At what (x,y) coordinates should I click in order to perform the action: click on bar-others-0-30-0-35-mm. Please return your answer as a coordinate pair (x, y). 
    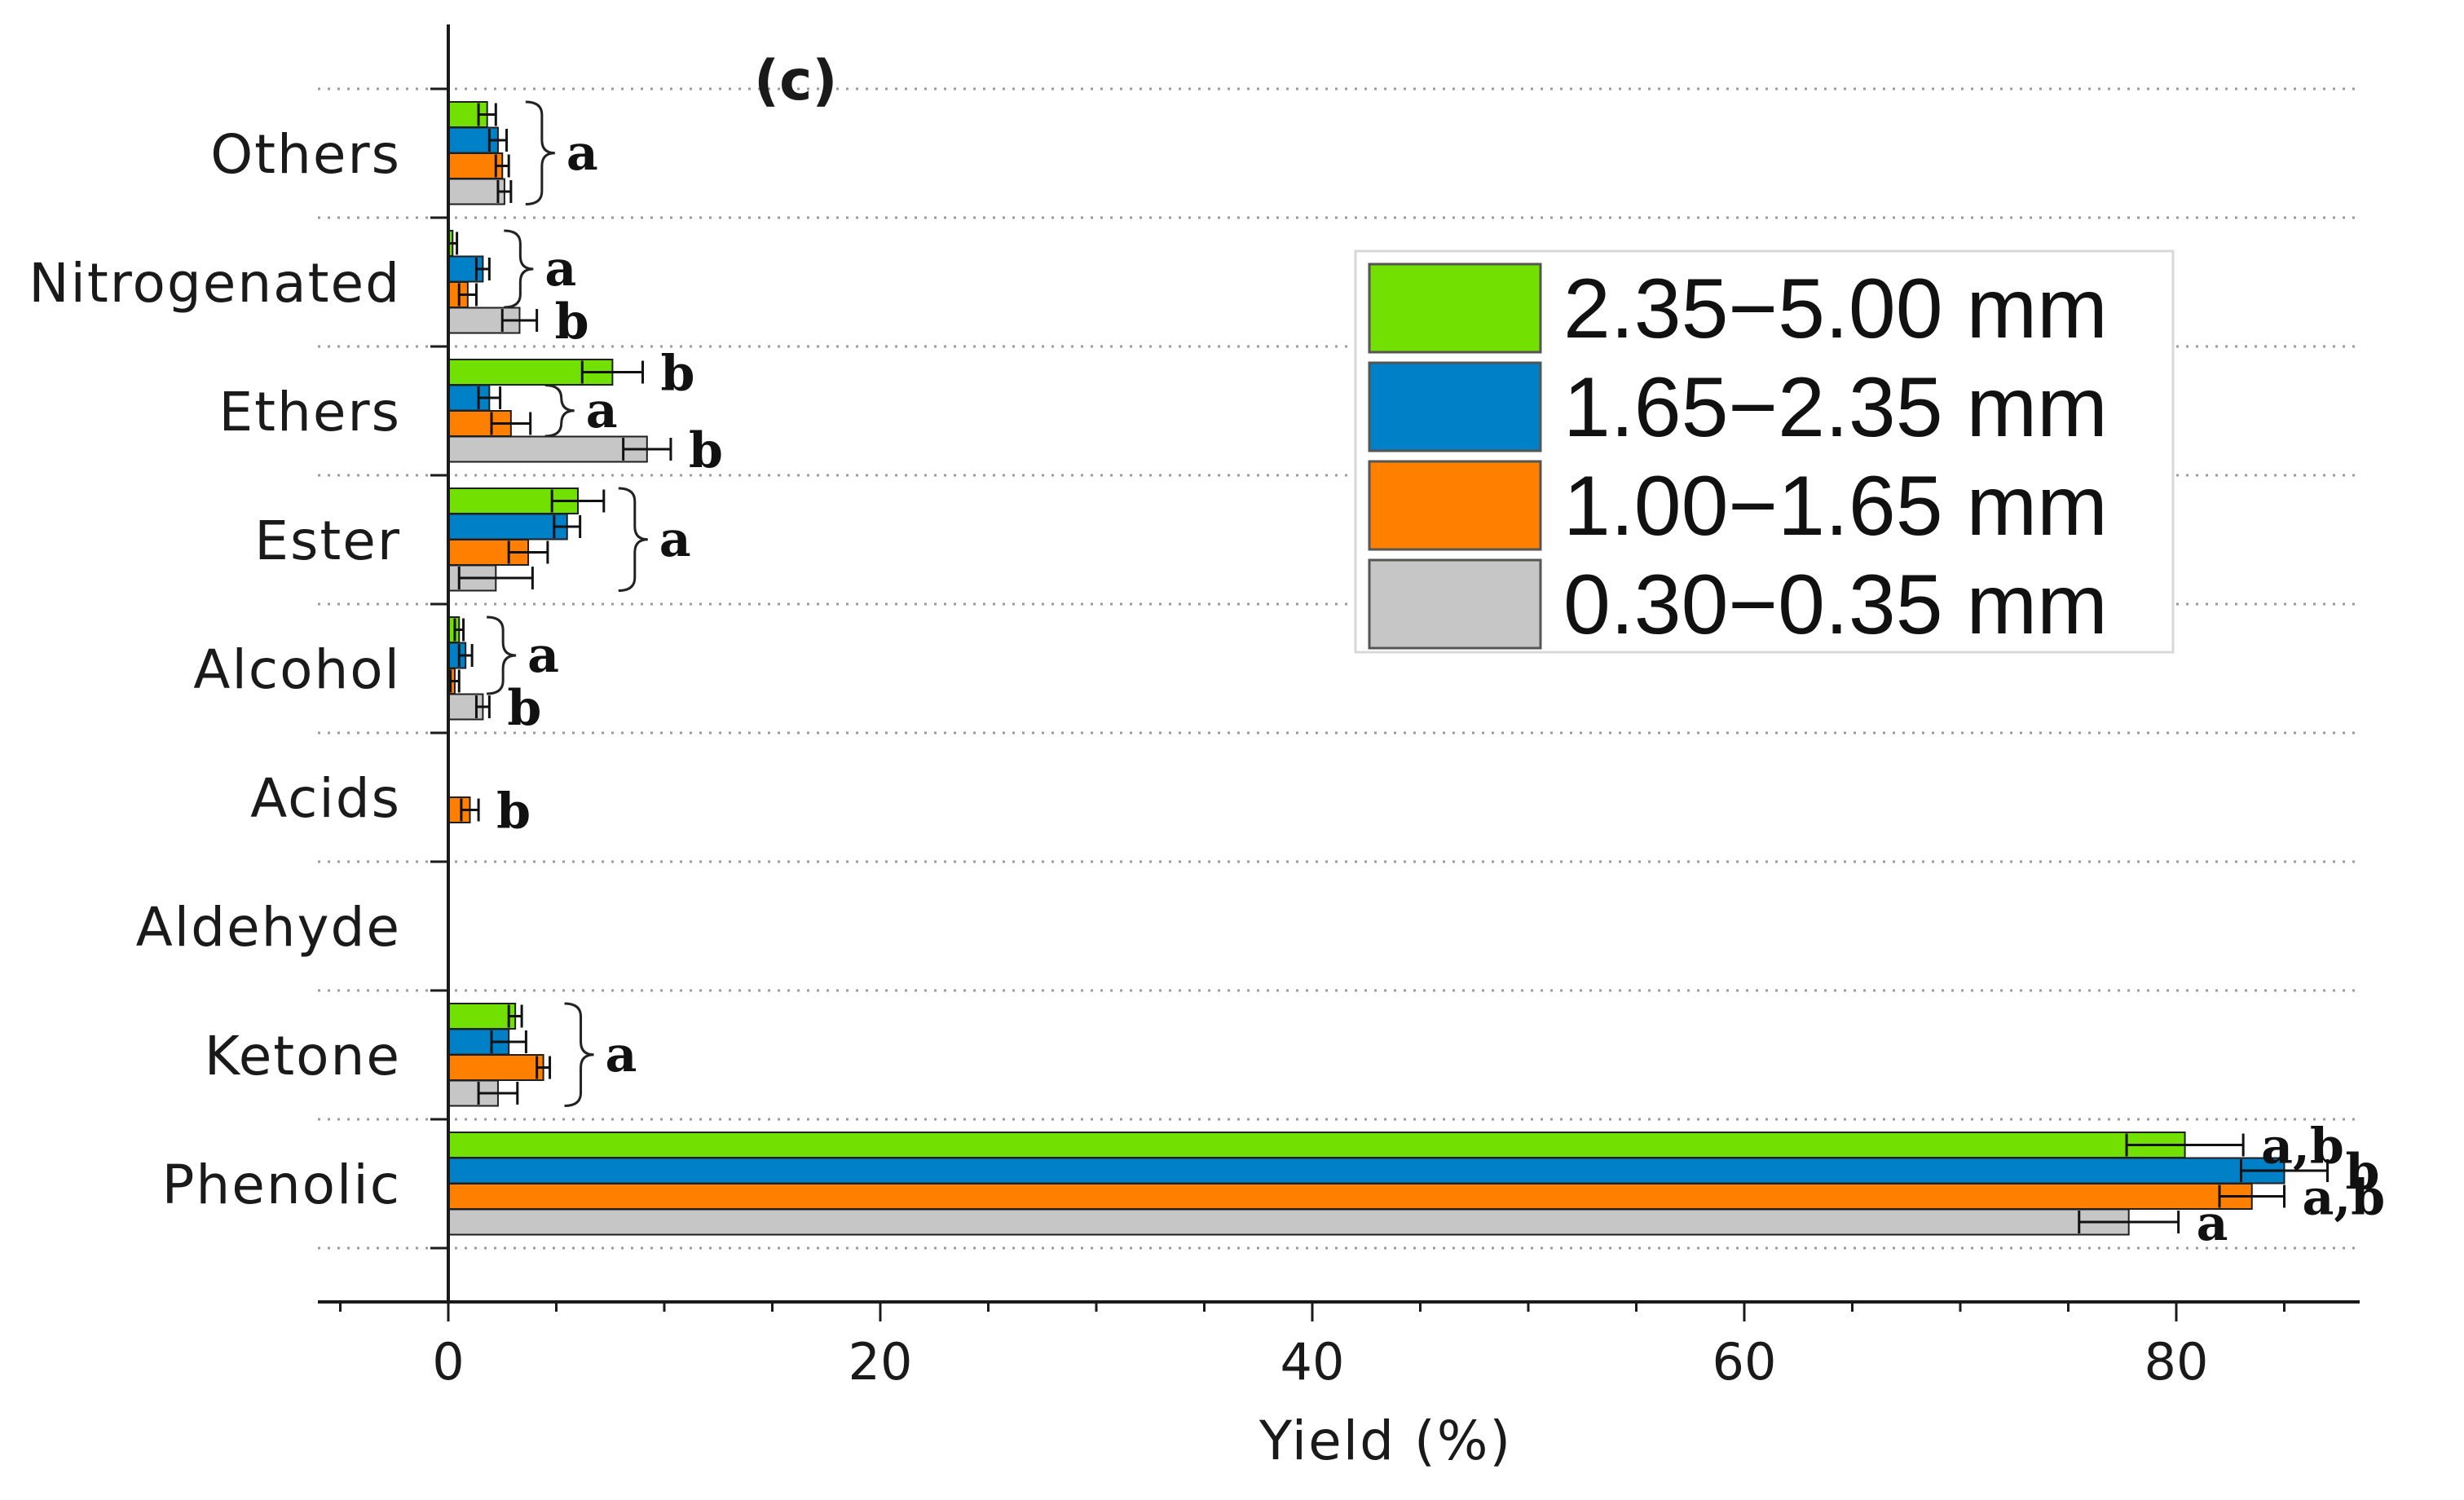
    Looking at the image, I should click on (476, 191).